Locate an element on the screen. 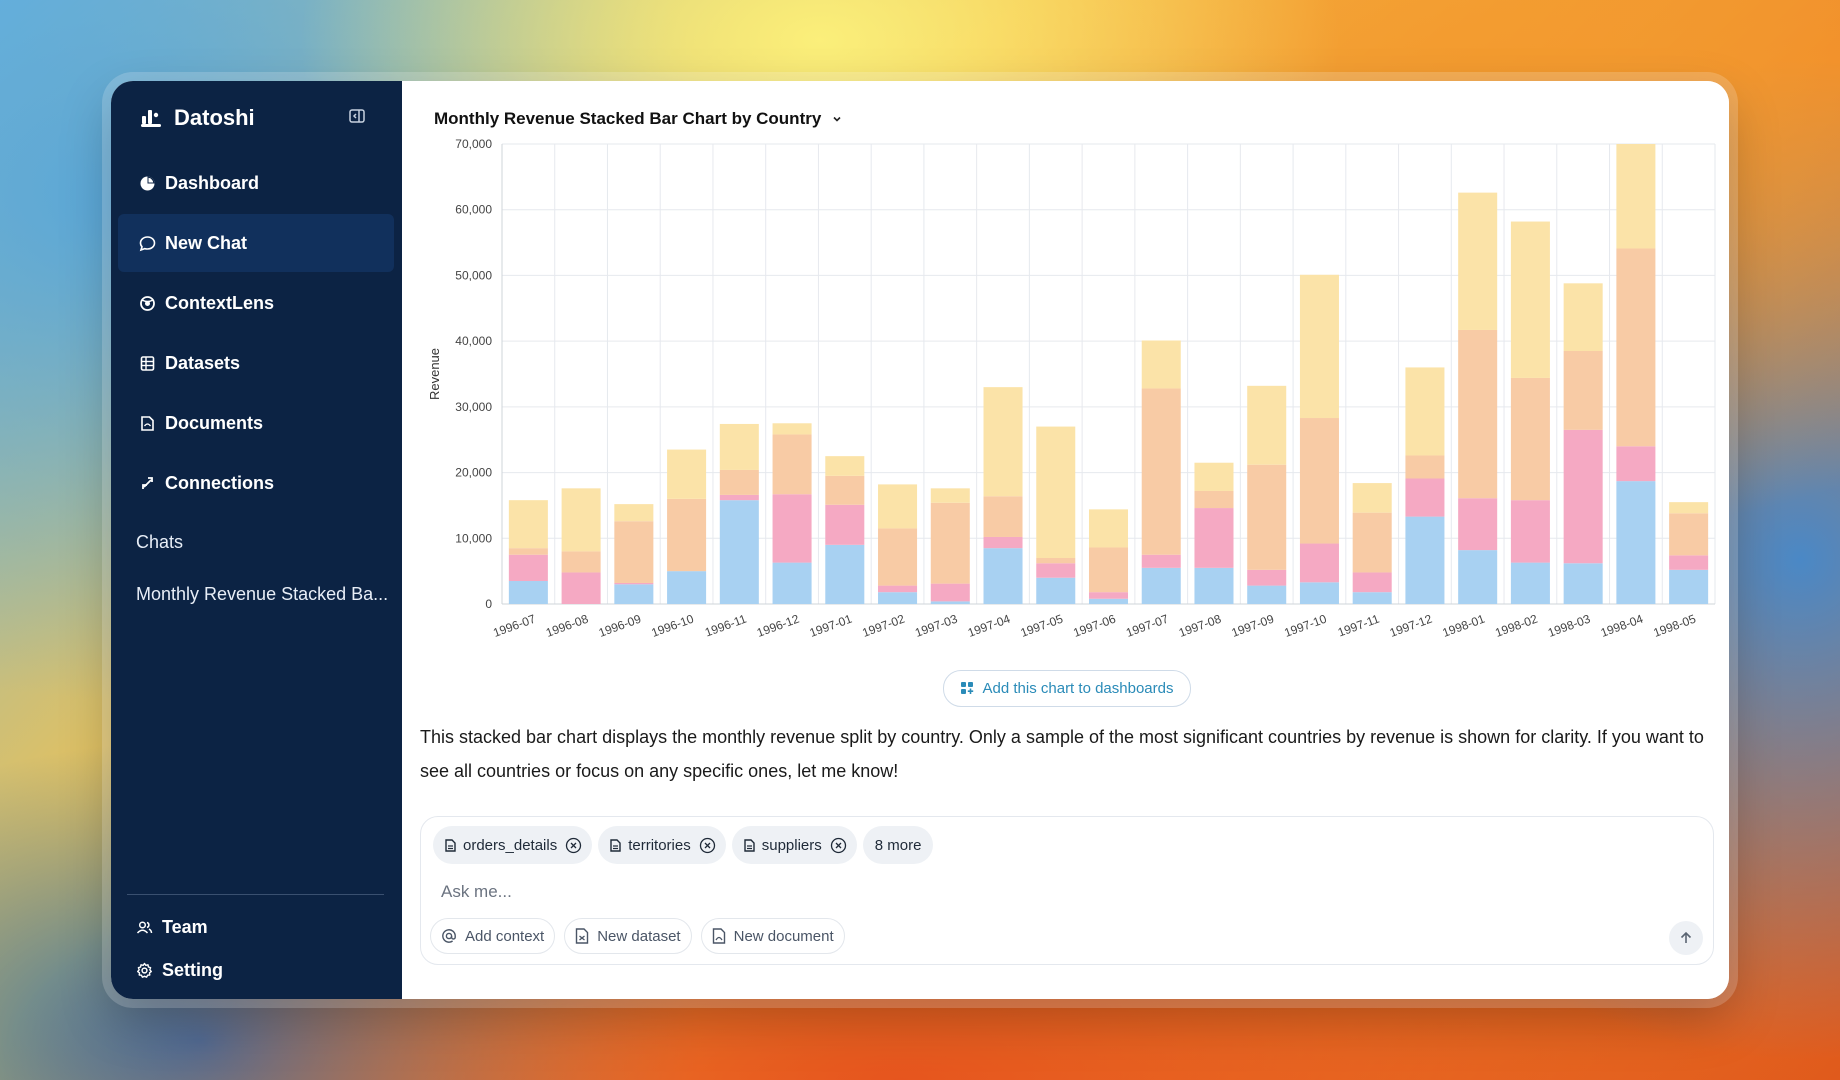 The image size is (1840, 1080). datoshi-logo-icon is located at coordinates (151, 118).